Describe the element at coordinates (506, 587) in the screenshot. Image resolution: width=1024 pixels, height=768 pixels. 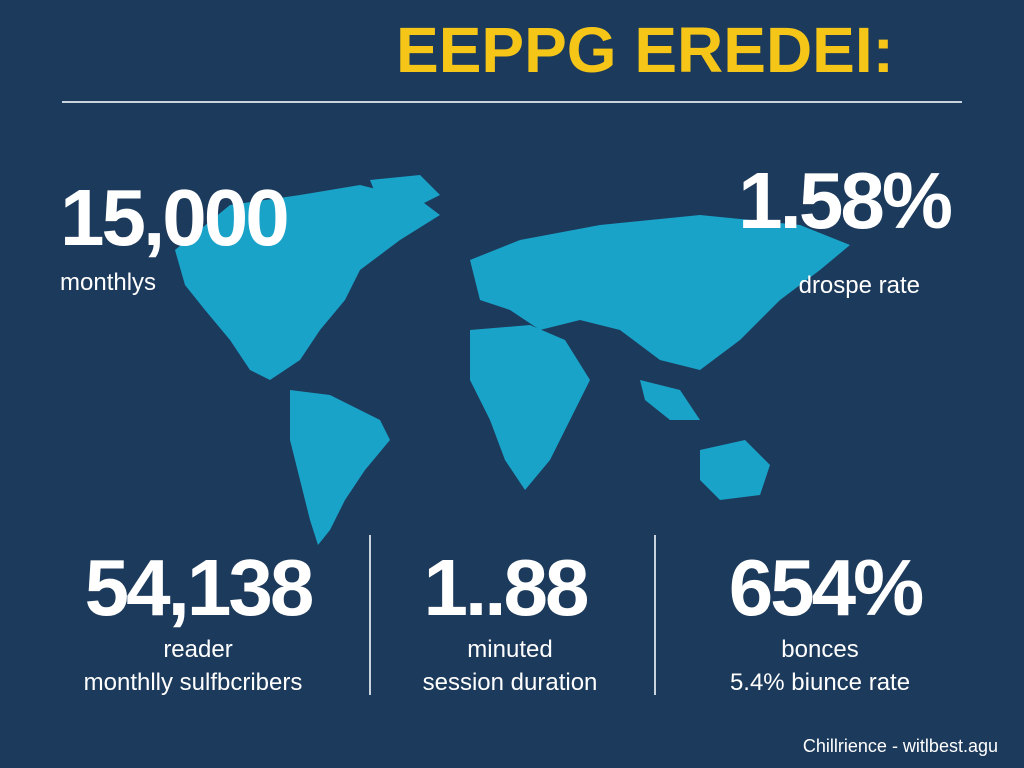
I see `stat-value: 1..88` at that location.